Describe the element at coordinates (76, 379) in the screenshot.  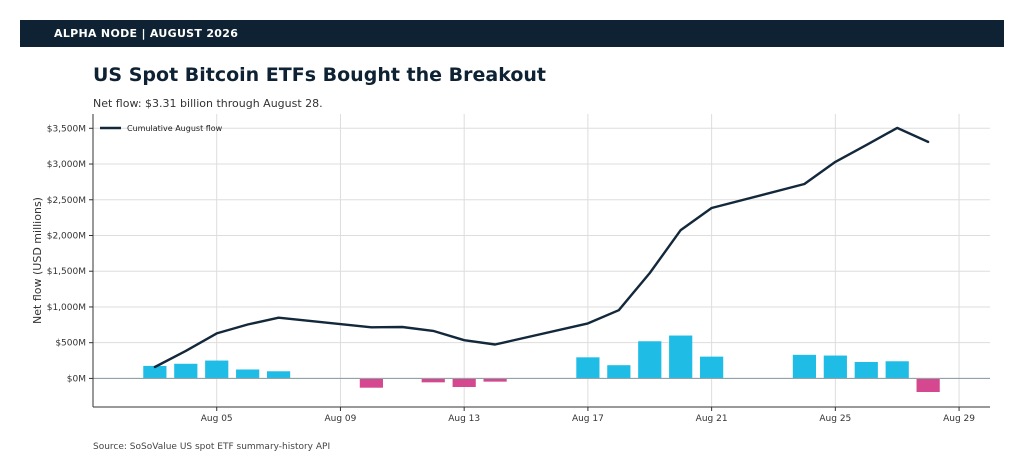
I see `y-tick-label: $0M` at that location.